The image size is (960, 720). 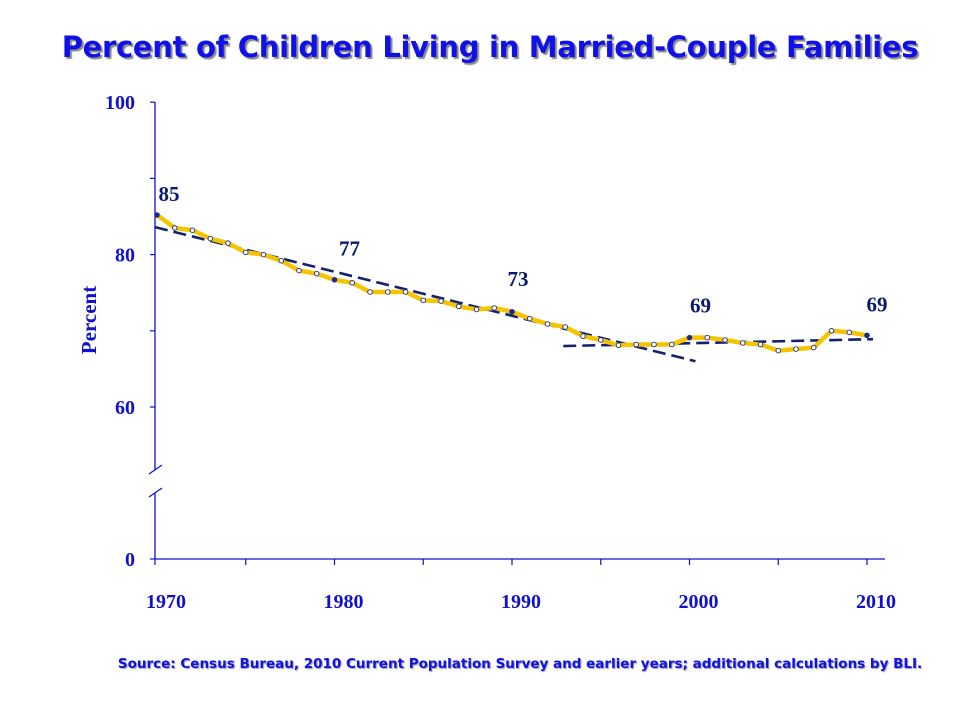 I want to click on y-tick-label: 60, so click(x=125, y=408).